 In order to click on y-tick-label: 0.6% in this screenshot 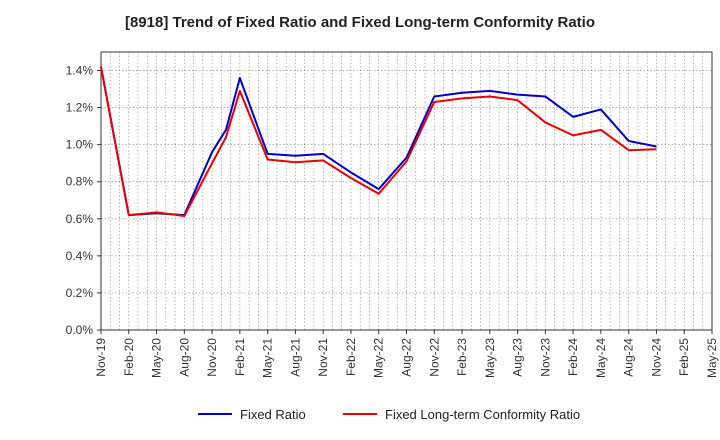, I will do `click(80, 219)`.